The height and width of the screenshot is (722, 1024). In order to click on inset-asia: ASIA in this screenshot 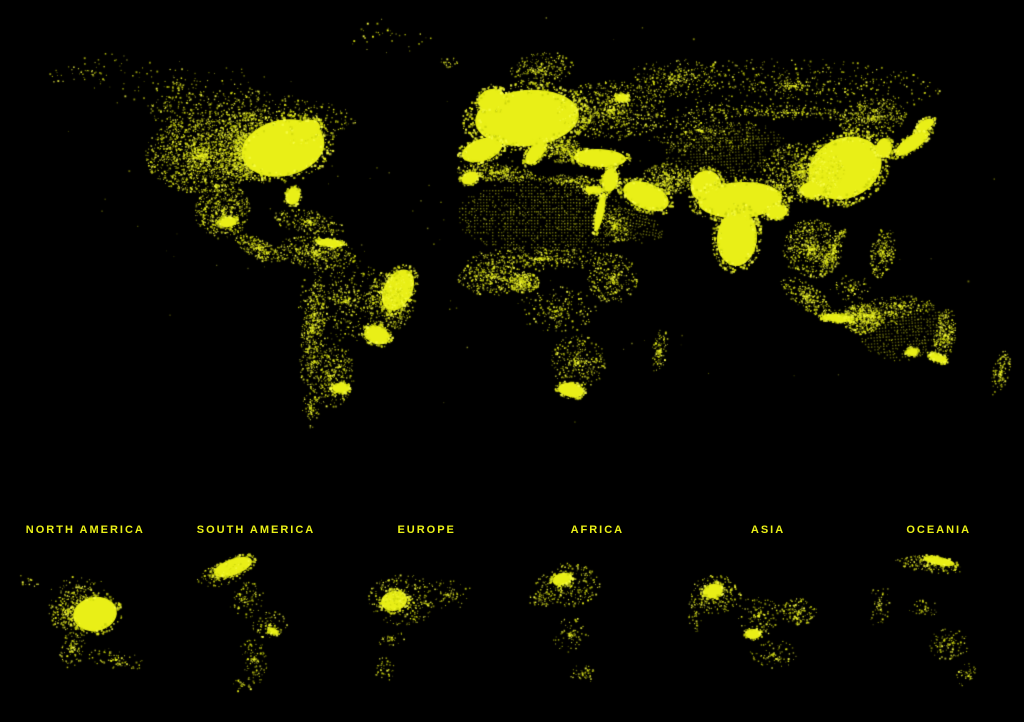, I will do `click(768, 617)`.